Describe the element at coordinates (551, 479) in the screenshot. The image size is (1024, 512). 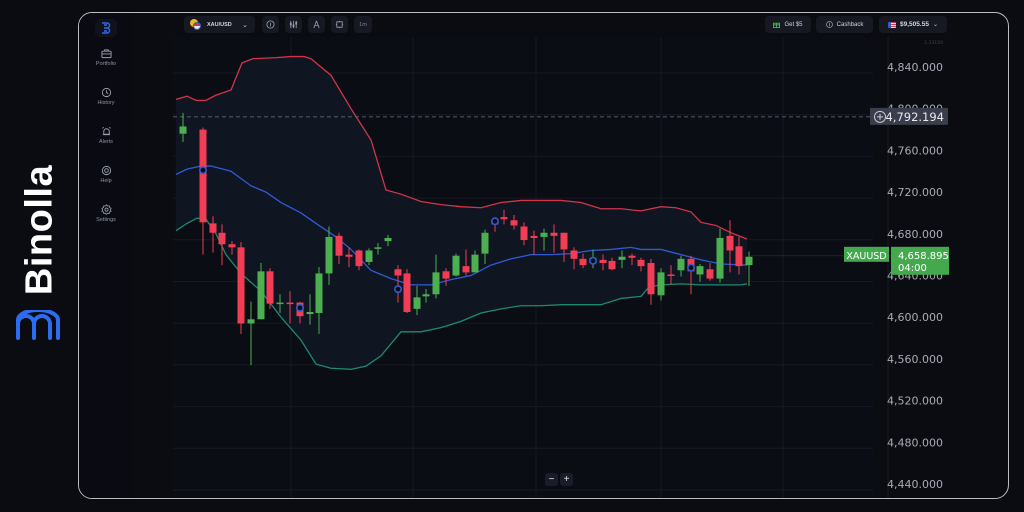
I see `zoom-out-button: −` at that location.